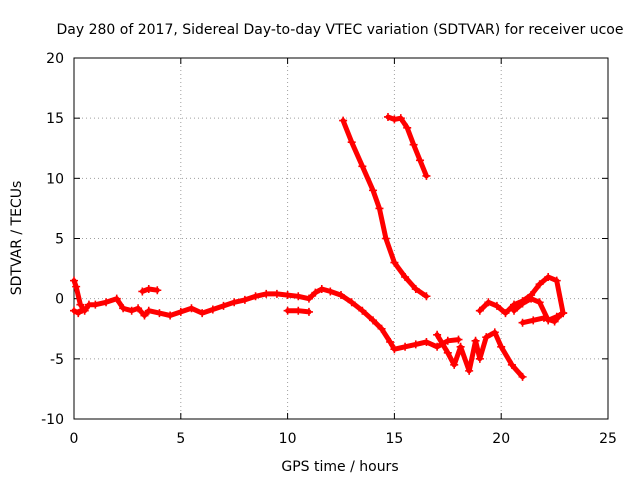 The image size is (640, 480). What do you see at coordinates (55, 119) in the screenshot?
I see `y-tick-label: 15` at bounding box center [55, 119].